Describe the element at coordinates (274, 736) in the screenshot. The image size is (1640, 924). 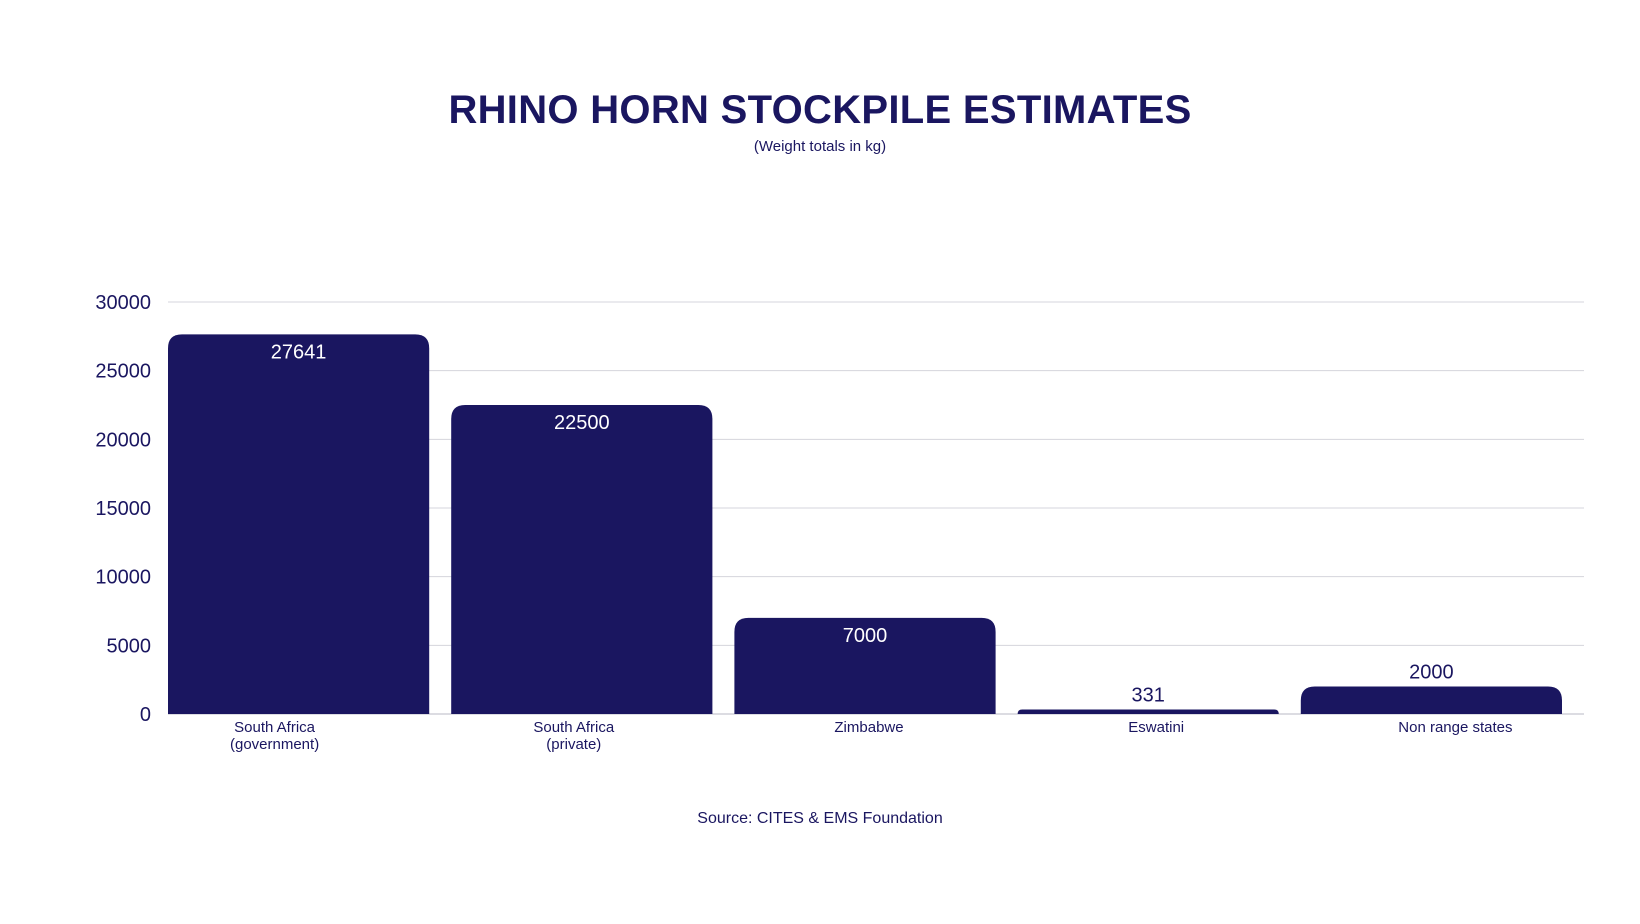
I see `x-category-label: South Africa (government)` at that location.